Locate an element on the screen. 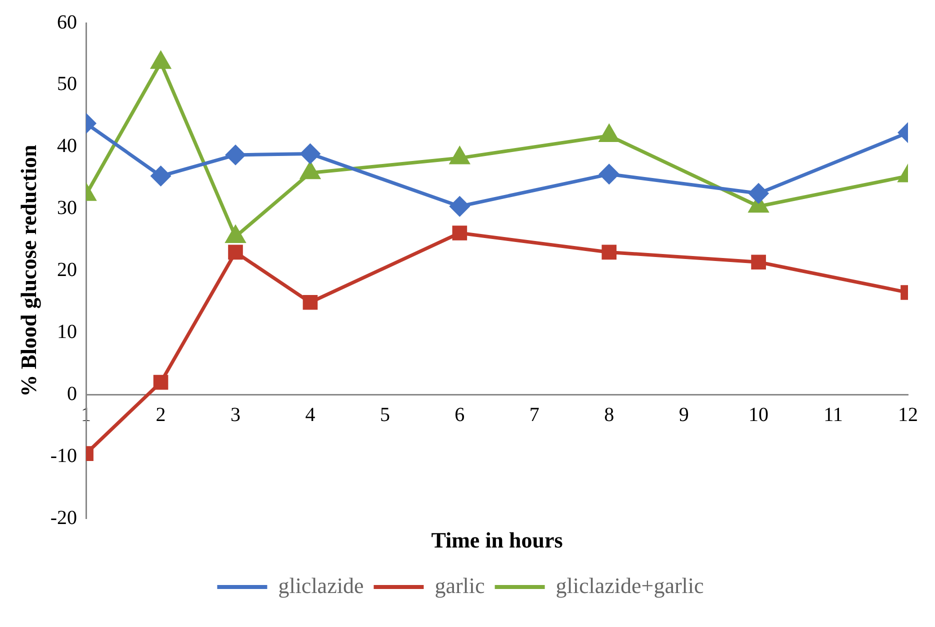 The width and height of the screenshot is (935, 627). y-tick-label: -20 is located at coordinates (64, 517).